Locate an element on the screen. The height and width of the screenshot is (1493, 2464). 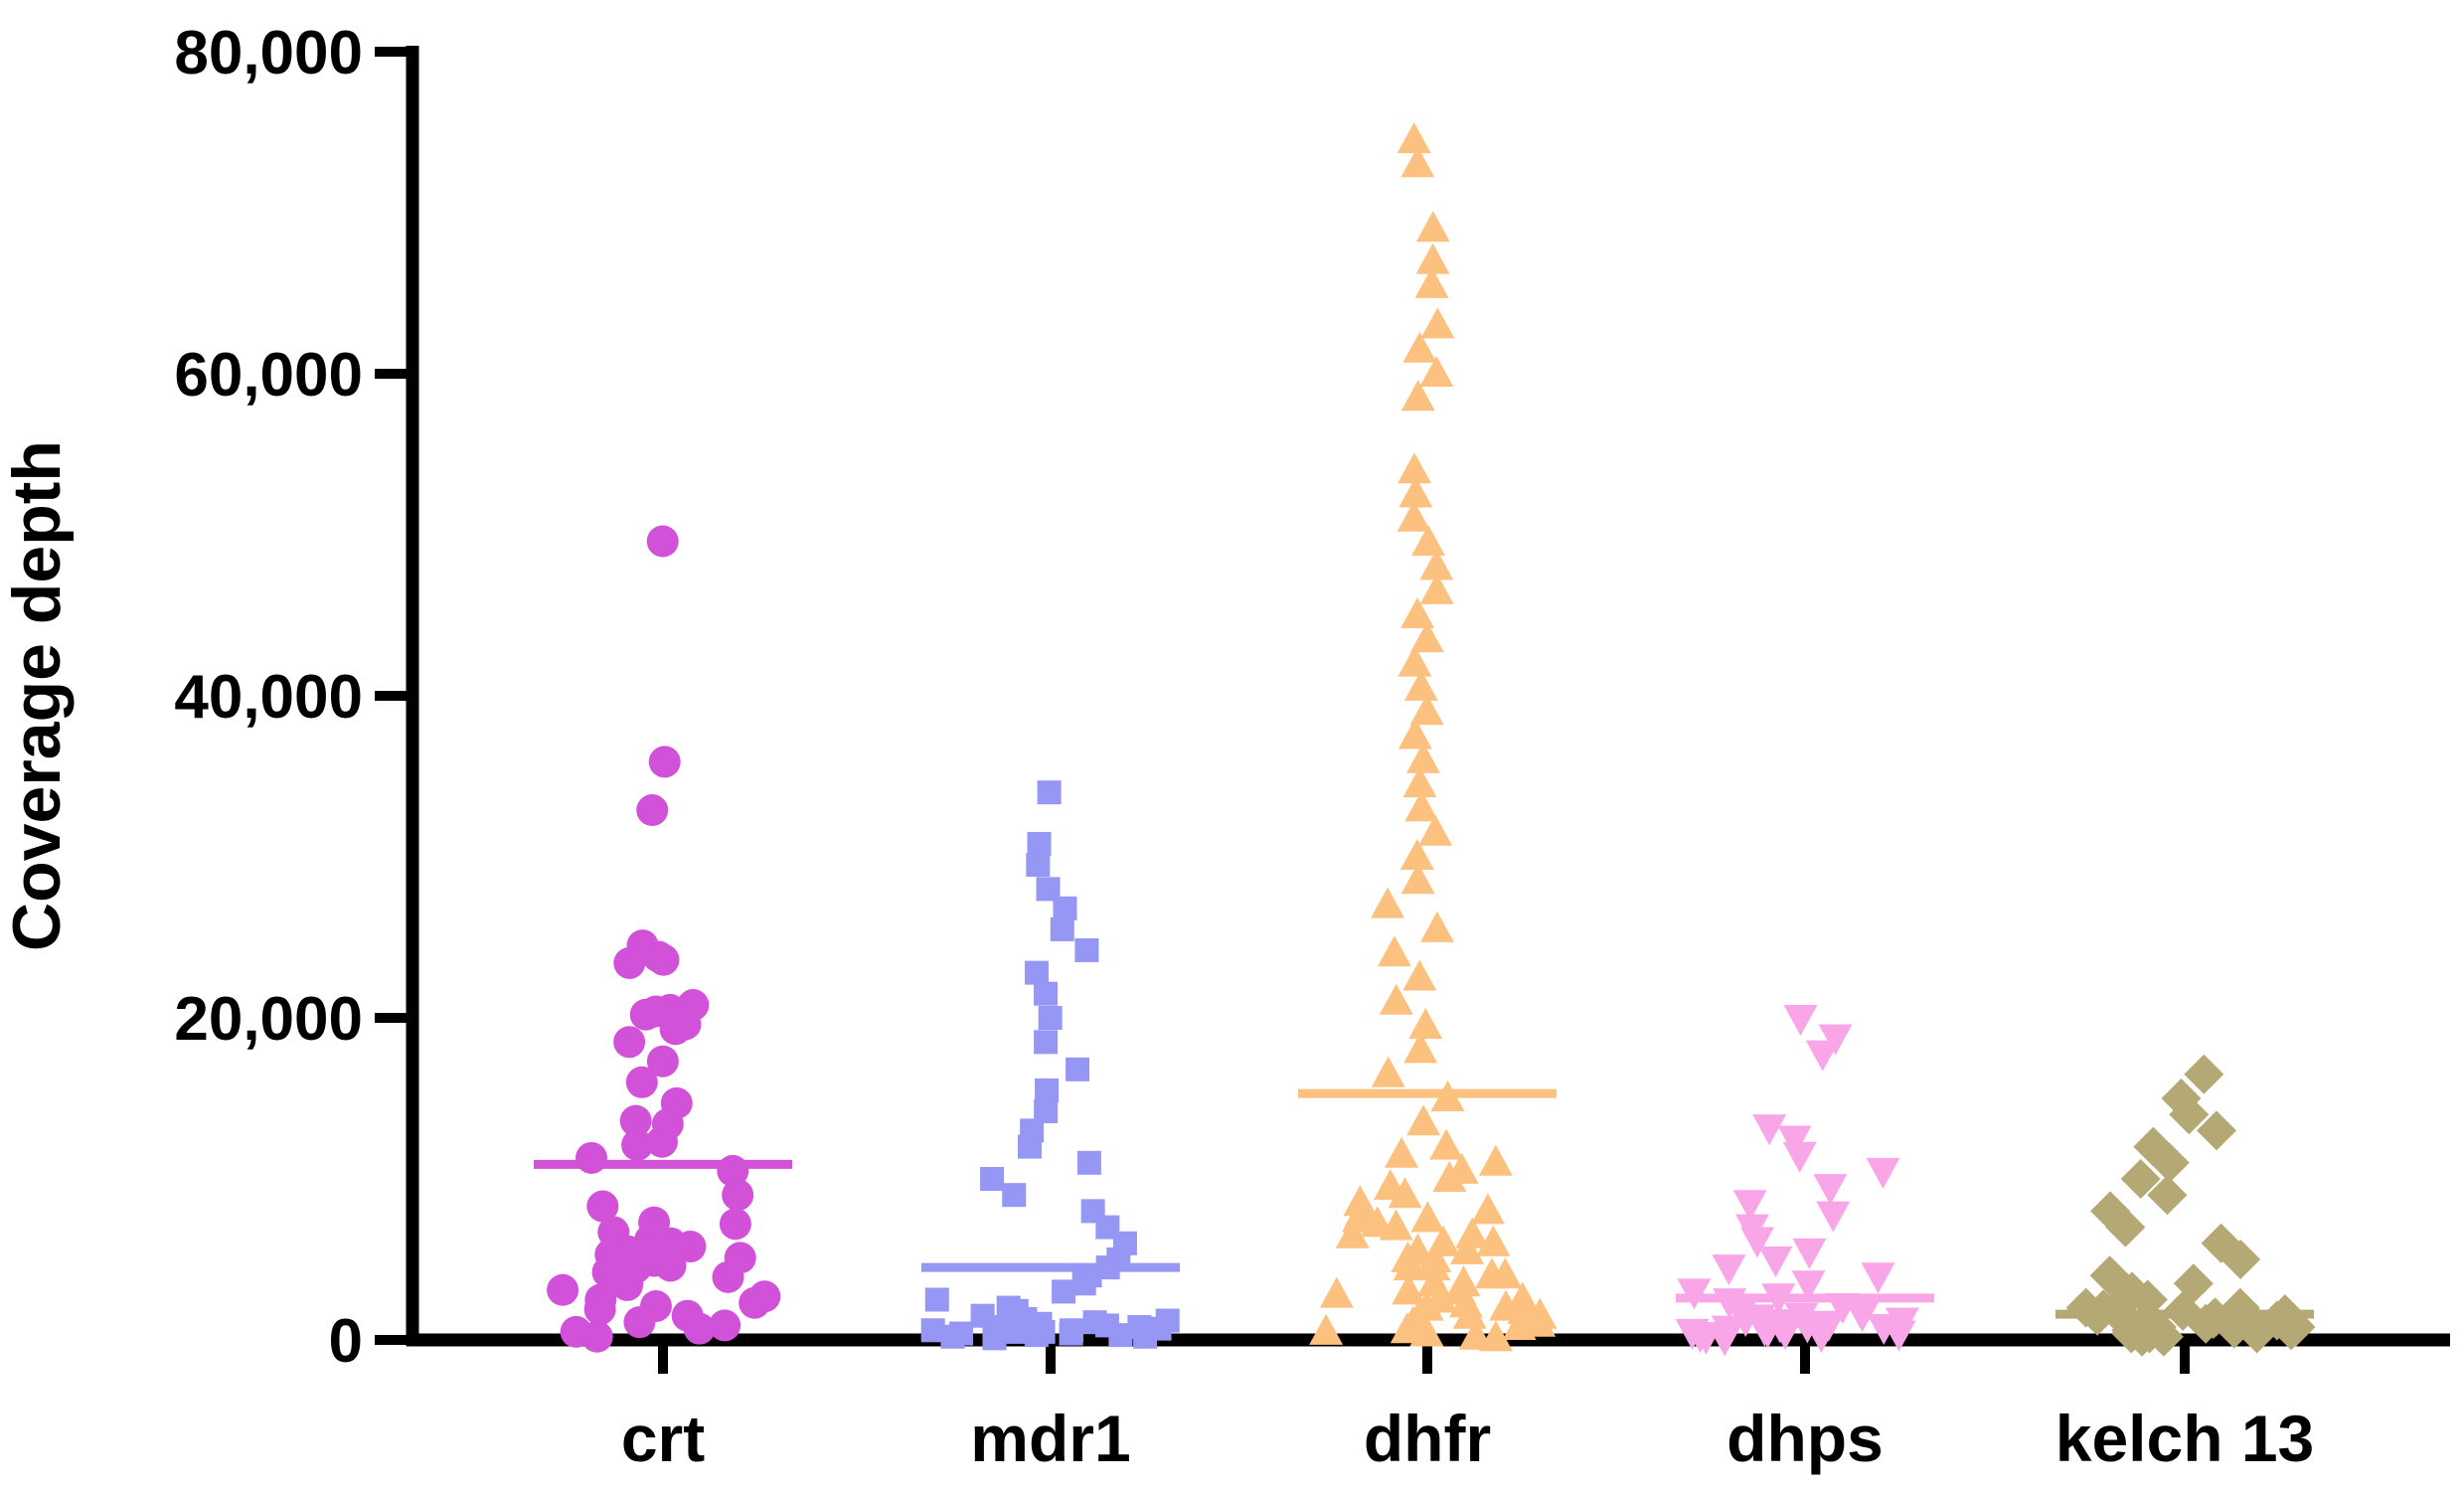
y-axis: 0 20,000 40,000 60,000 80,000 is located at coordinates (297, 697).